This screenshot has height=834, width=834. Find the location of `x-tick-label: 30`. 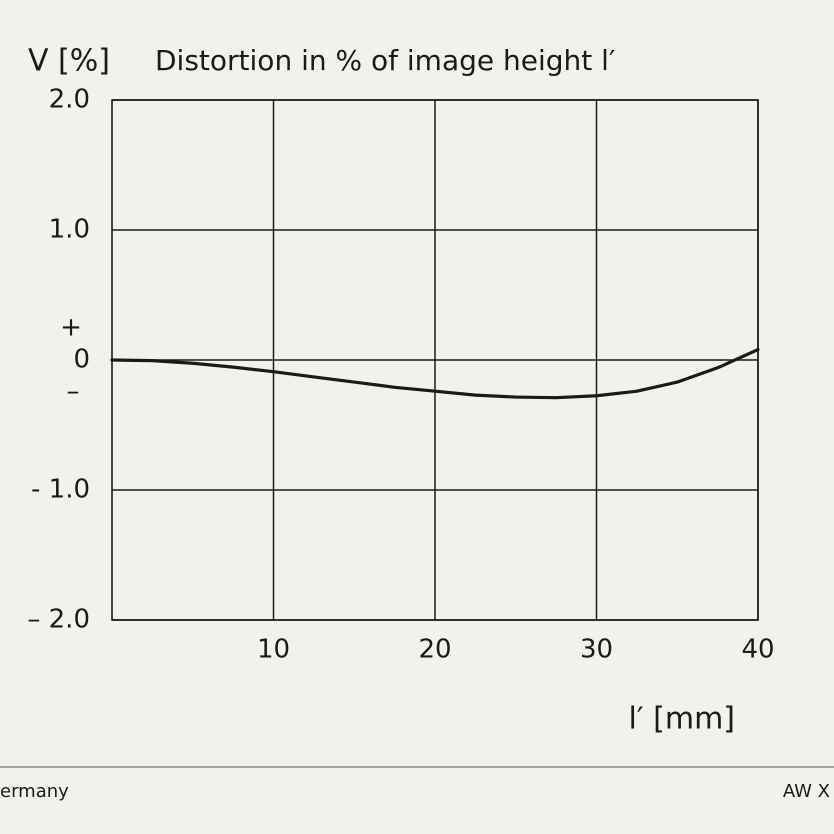

x-tick-label: 30 is located at coordinates (596, 650).